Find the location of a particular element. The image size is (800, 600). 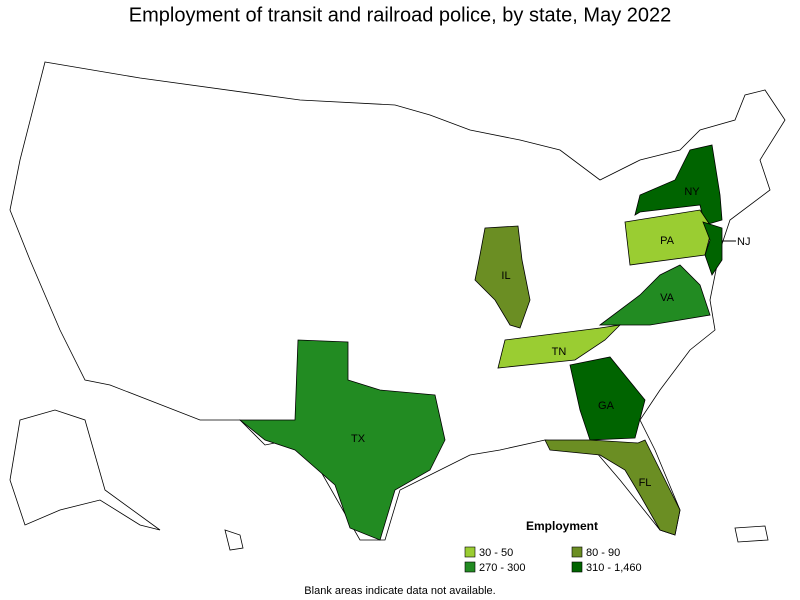

state-label: PA is located at coordinates (667, 241).